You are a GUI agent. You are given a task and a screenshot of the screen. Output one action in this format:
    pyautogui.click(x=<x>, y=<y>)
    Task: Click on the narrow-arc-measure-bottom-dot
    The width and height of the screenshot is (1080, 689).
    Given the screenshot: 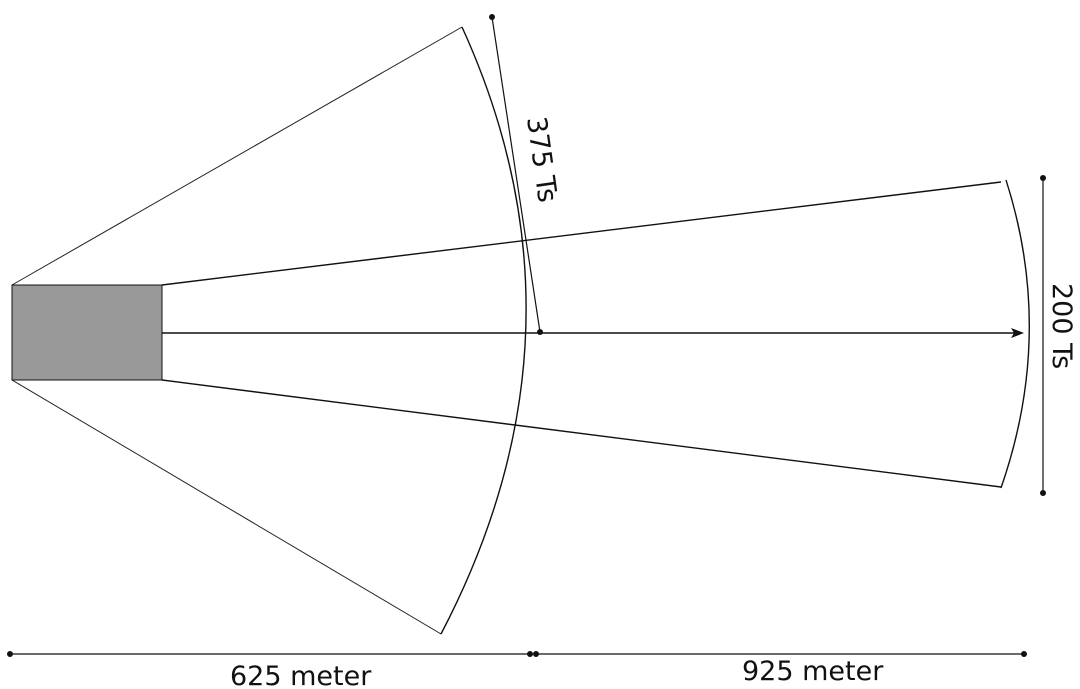 What is the action you would take?
    pyautogui.click(x=1043, y=493)
    